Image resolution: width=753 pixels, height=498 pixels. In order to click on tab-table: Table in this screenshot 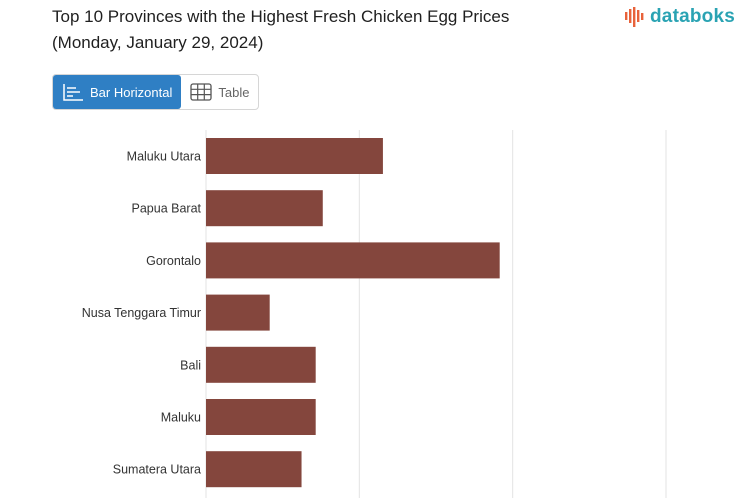, I will do `click(219, 92)`.